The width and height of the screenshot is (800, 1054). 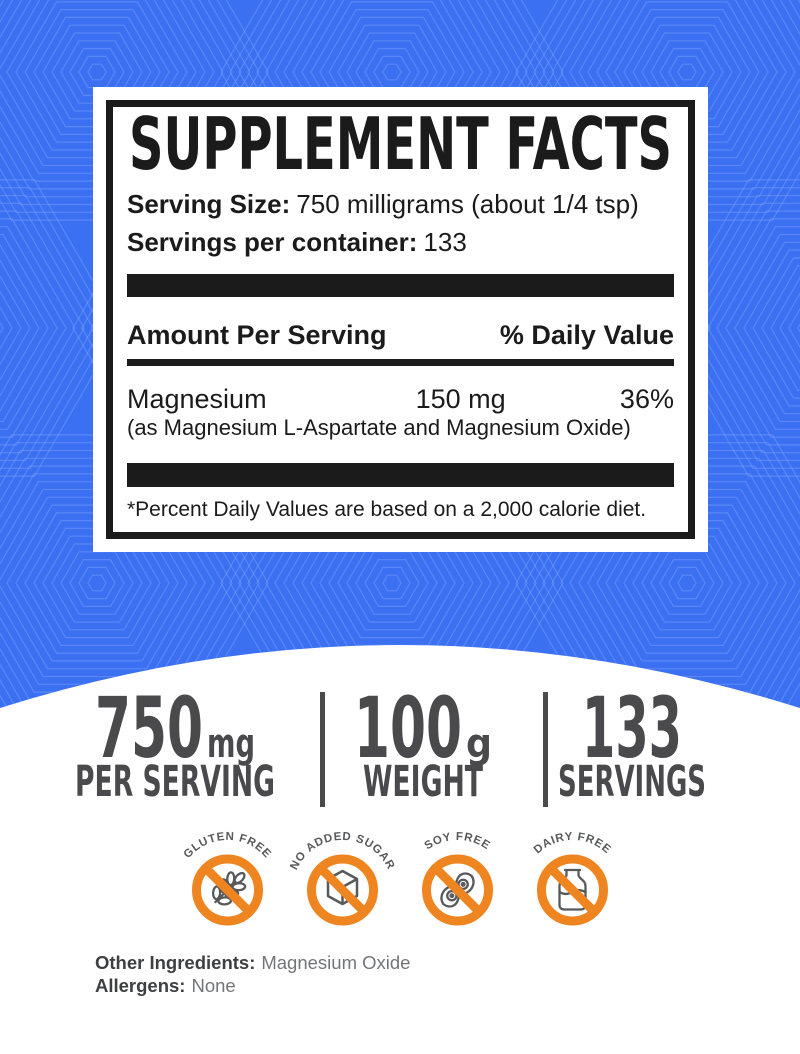 I want to click on daily-value-header: % Daily Value, so click(x=586, y=335).